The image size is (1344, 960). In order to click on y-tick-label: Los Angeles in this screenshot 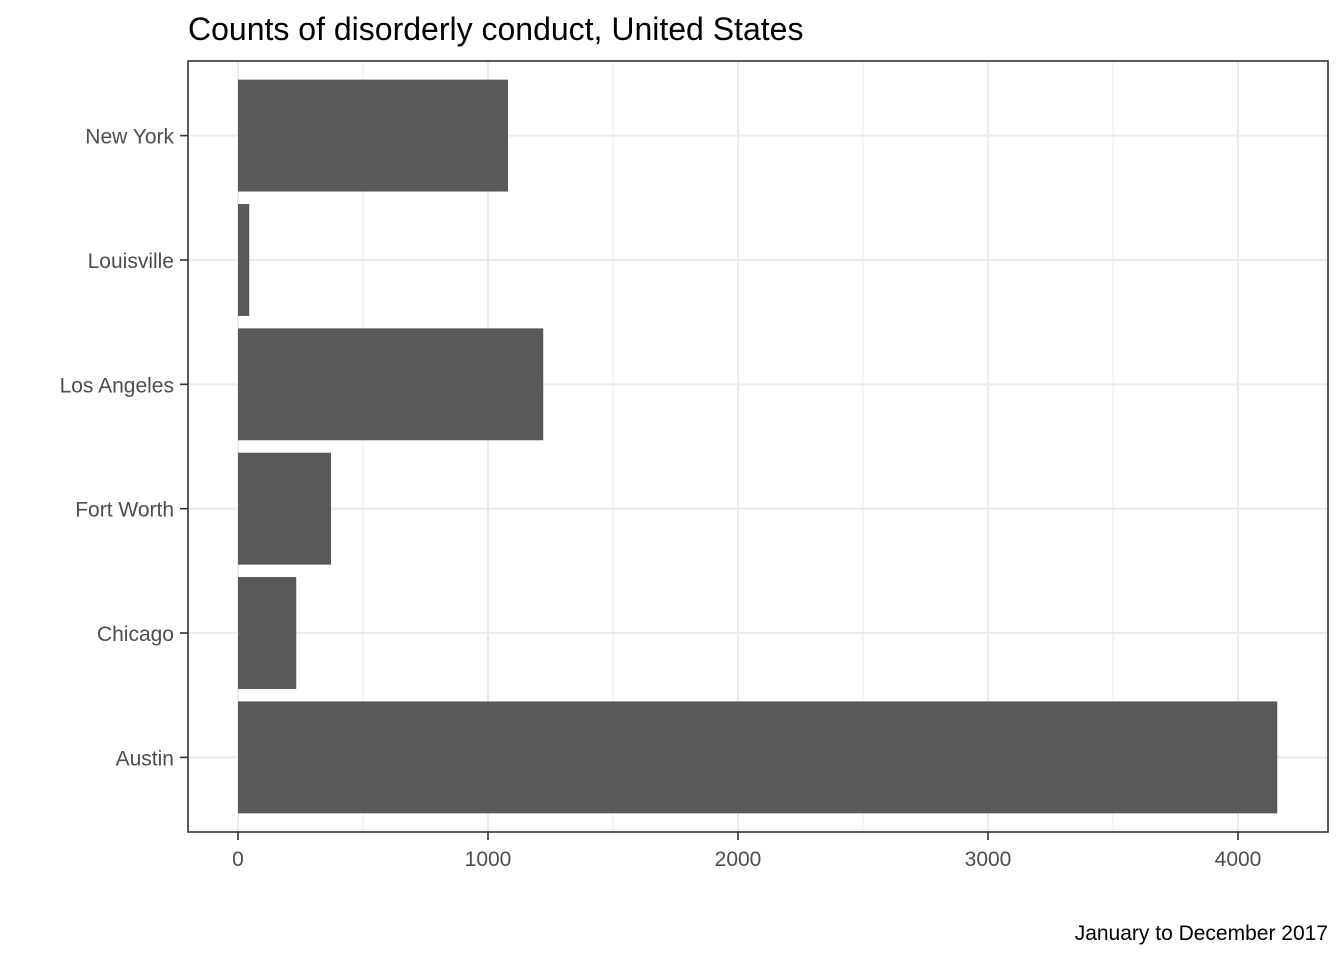, I will do `click(117, 385)`.